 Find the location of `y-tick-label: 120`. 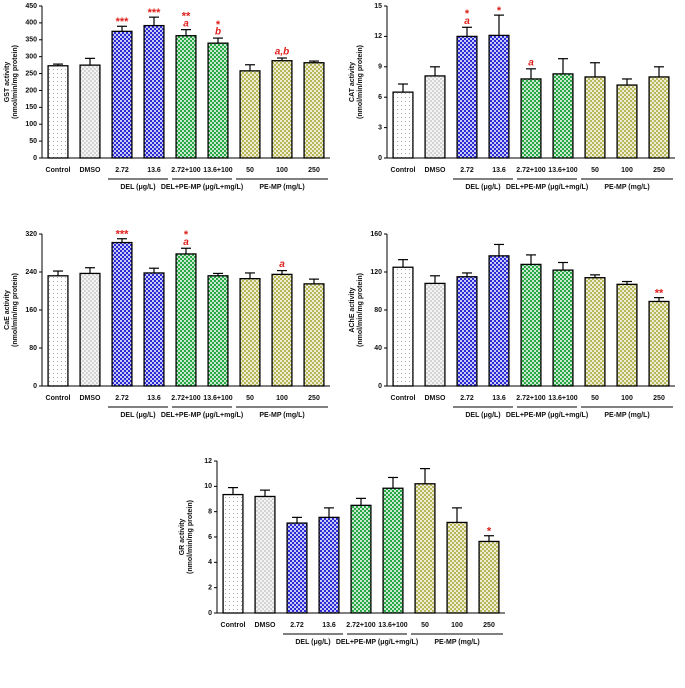

y-tick-label: 120 is located at coordinates (376, 272).